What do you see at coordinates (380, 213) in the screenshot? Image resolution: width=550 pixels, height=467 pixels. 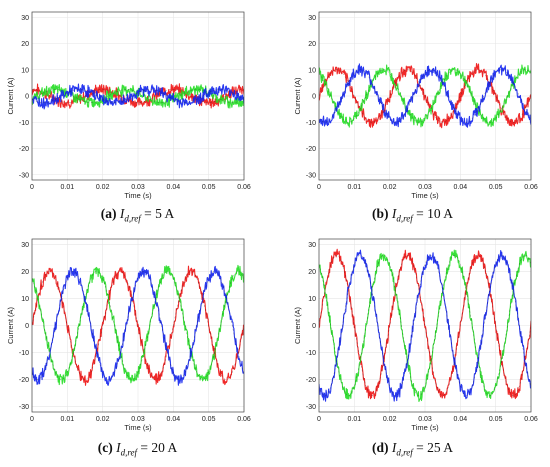 I see `caption-letter: (b)` at bounding box center [380, 213].